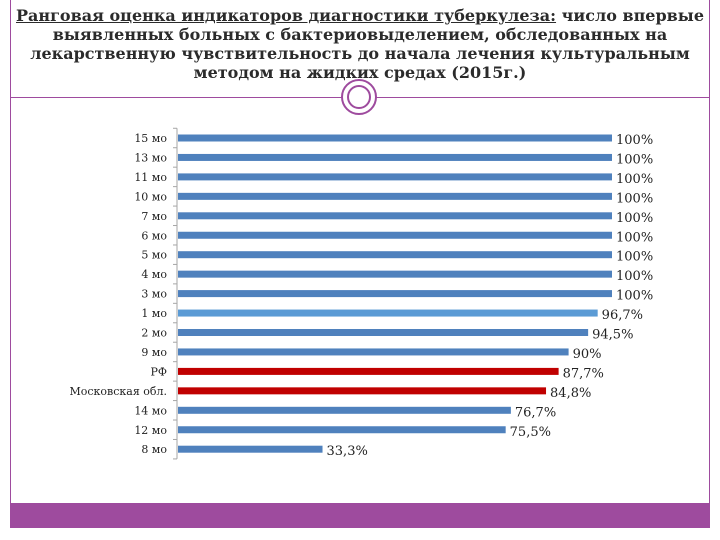  I want to click on category-label: 10 мо, so click(150, 196).